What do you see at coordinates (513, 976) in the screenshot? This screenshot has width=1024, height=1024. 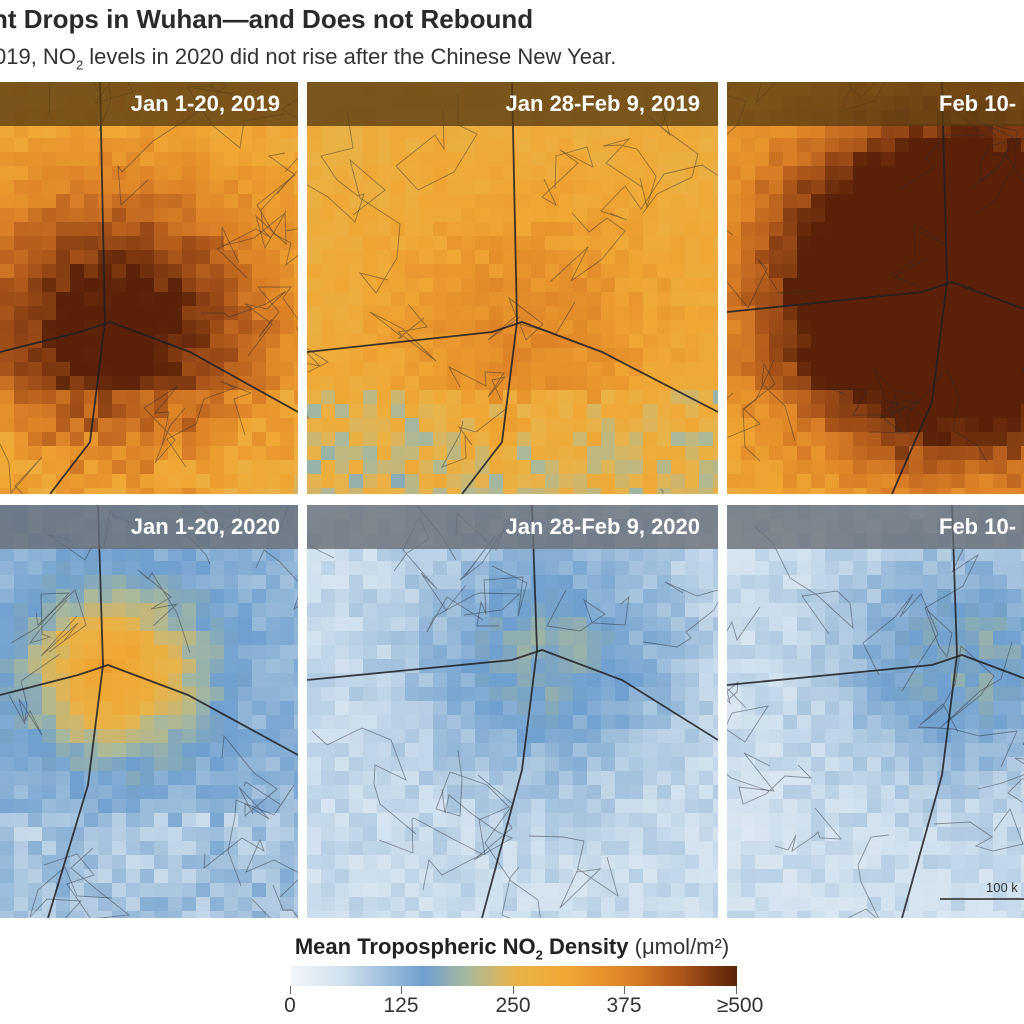 I see `color-scale-bar` at bounding box center [513, 976].